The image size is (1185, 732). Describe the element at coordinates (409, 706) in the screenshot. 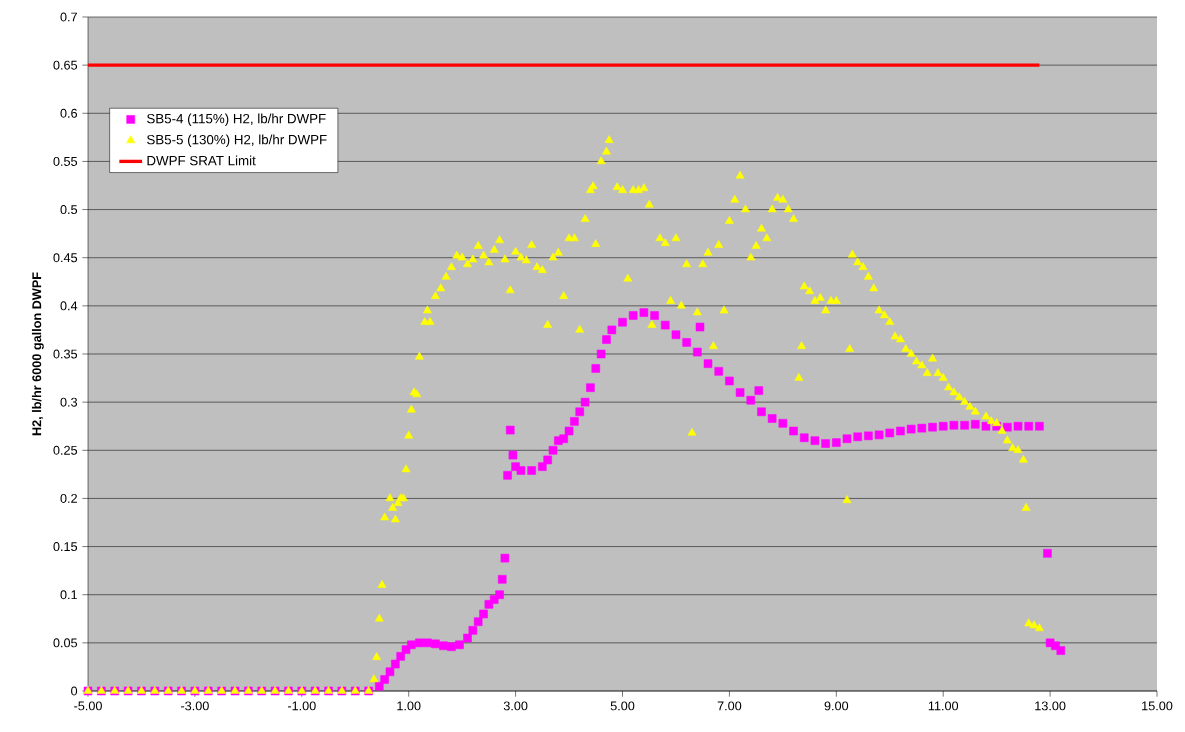

I see `x-tick-label: 1.00` at that location.